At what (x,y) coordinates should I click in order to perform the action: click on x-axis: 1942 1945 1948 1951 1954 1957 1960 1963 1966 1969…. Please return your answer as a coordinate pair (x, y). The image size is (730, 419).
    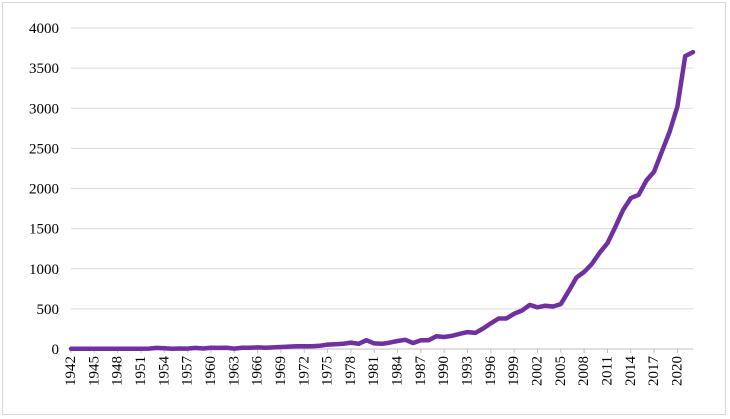
    Looking at the image, I should click on (378, 367).